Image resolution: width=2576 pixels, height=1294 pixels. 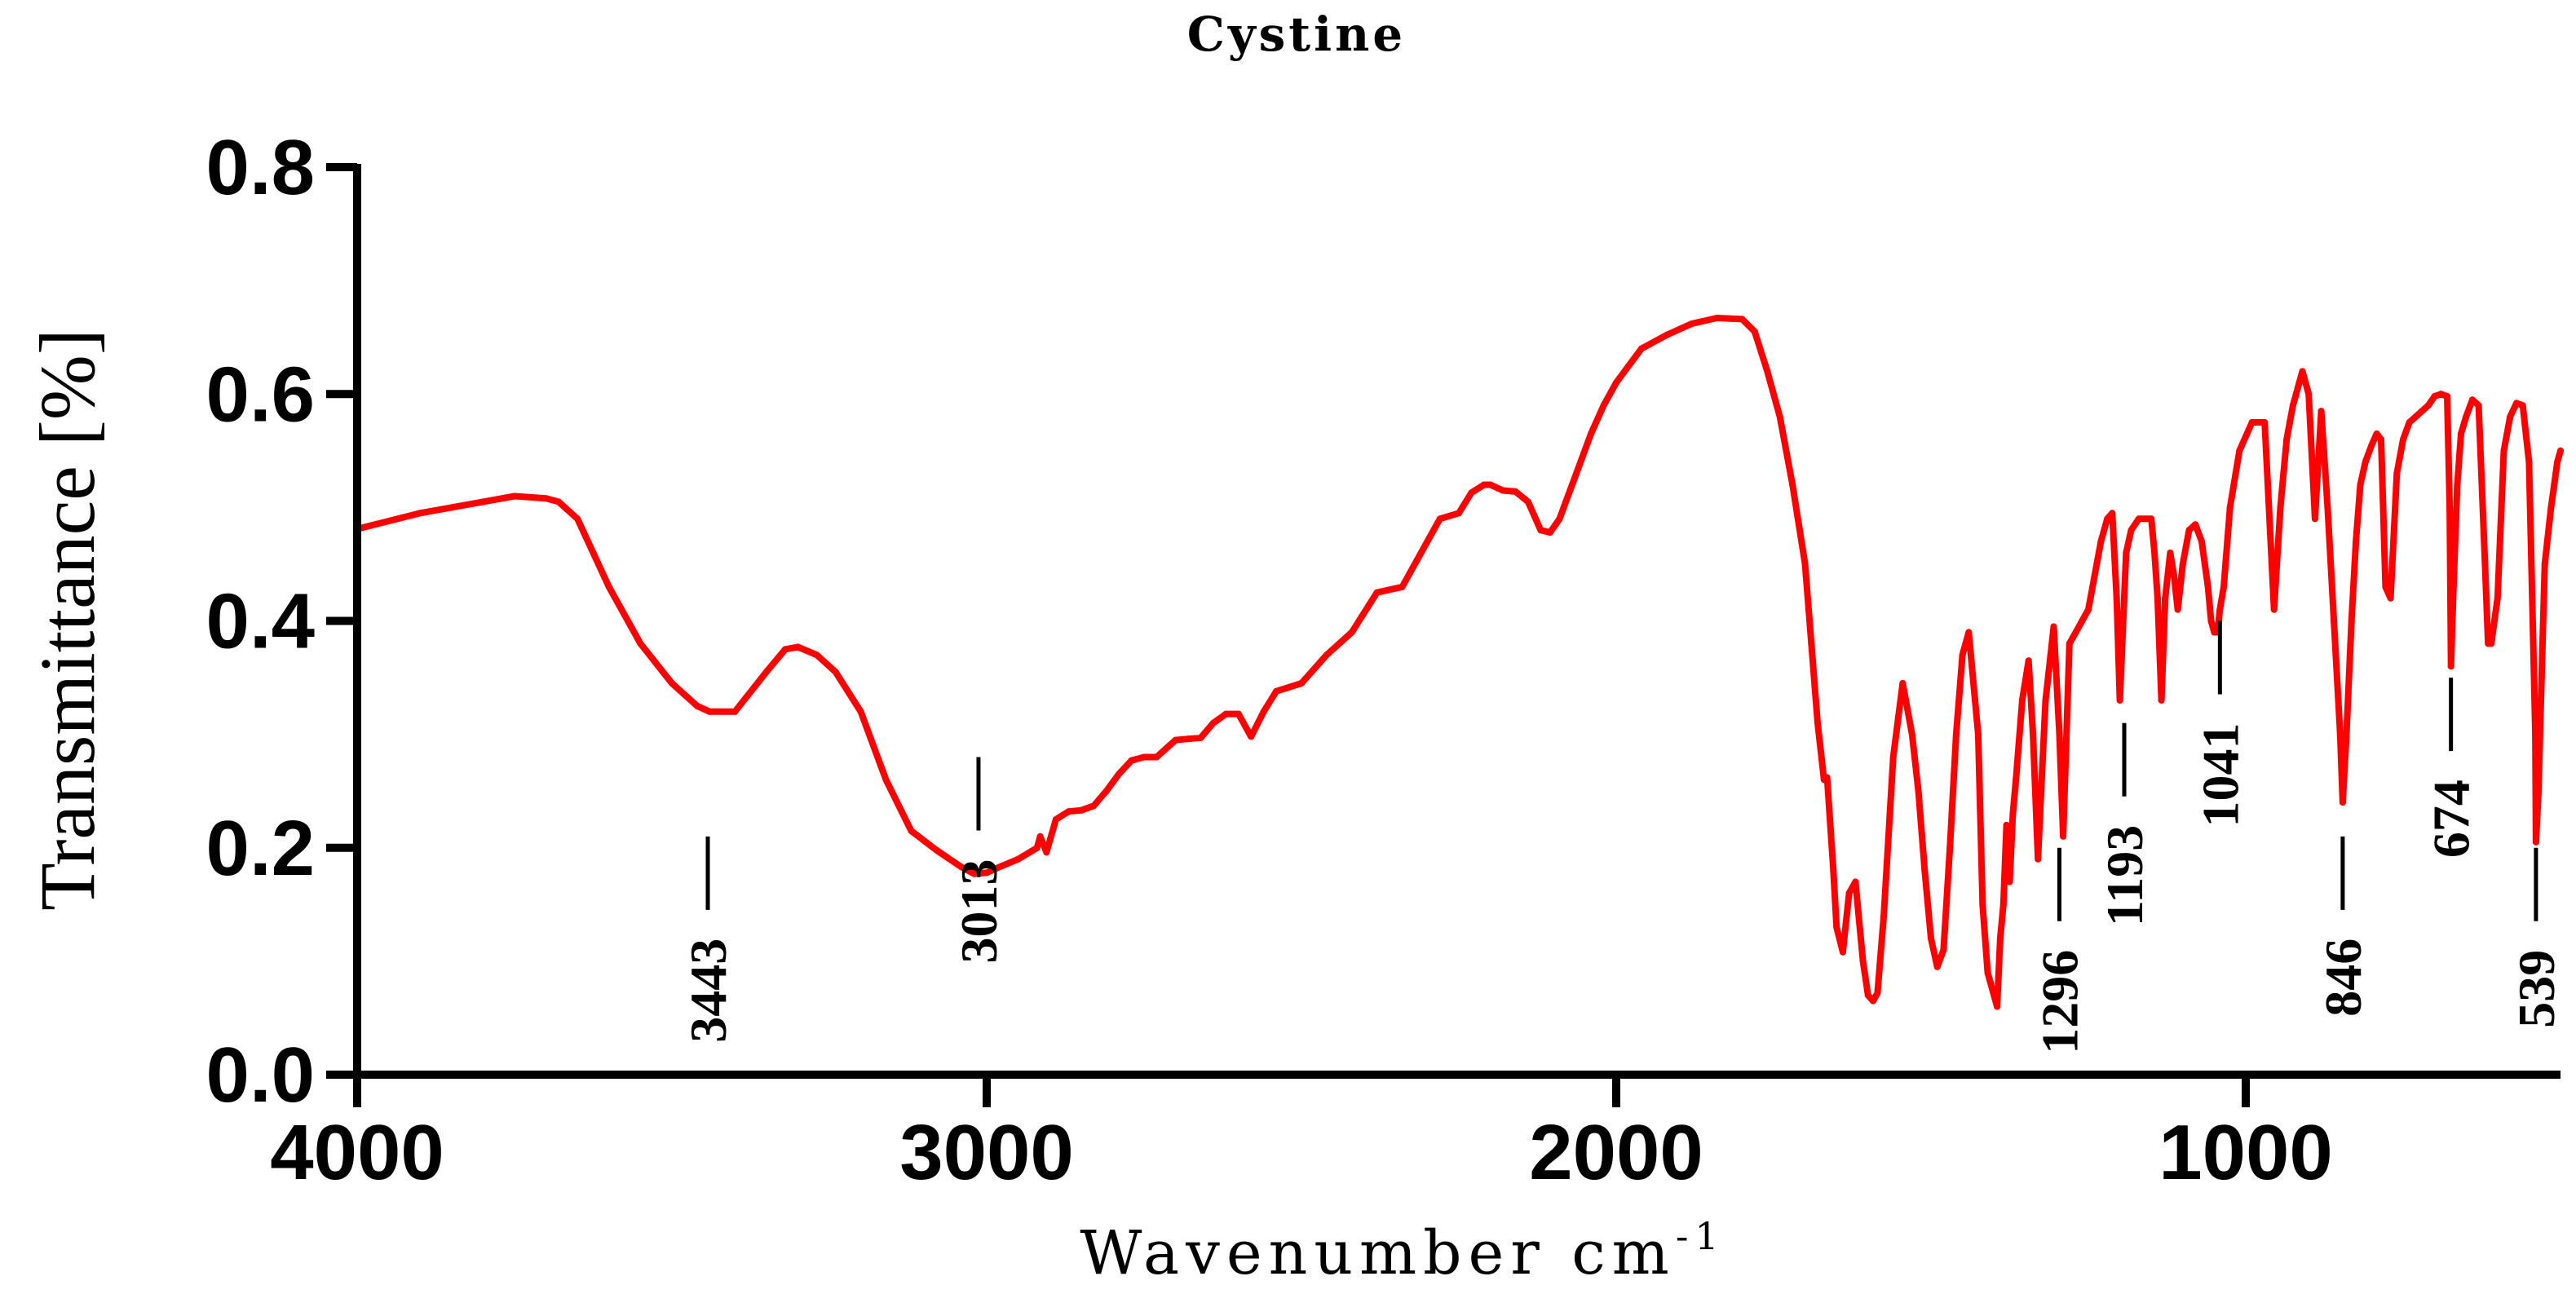 I want to click on y-tick-label: 0.8, so click(x=260, y=167).